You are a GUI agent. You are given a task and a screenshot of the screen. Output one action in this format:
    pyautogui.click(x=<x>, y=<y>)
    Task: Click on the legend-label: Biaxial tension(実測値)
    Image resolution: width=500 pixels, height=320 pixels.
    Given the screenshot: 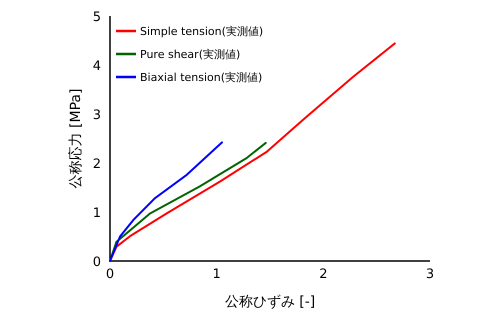 What is the action you would take?
    pyautogui.click(x=201, y=77)
    